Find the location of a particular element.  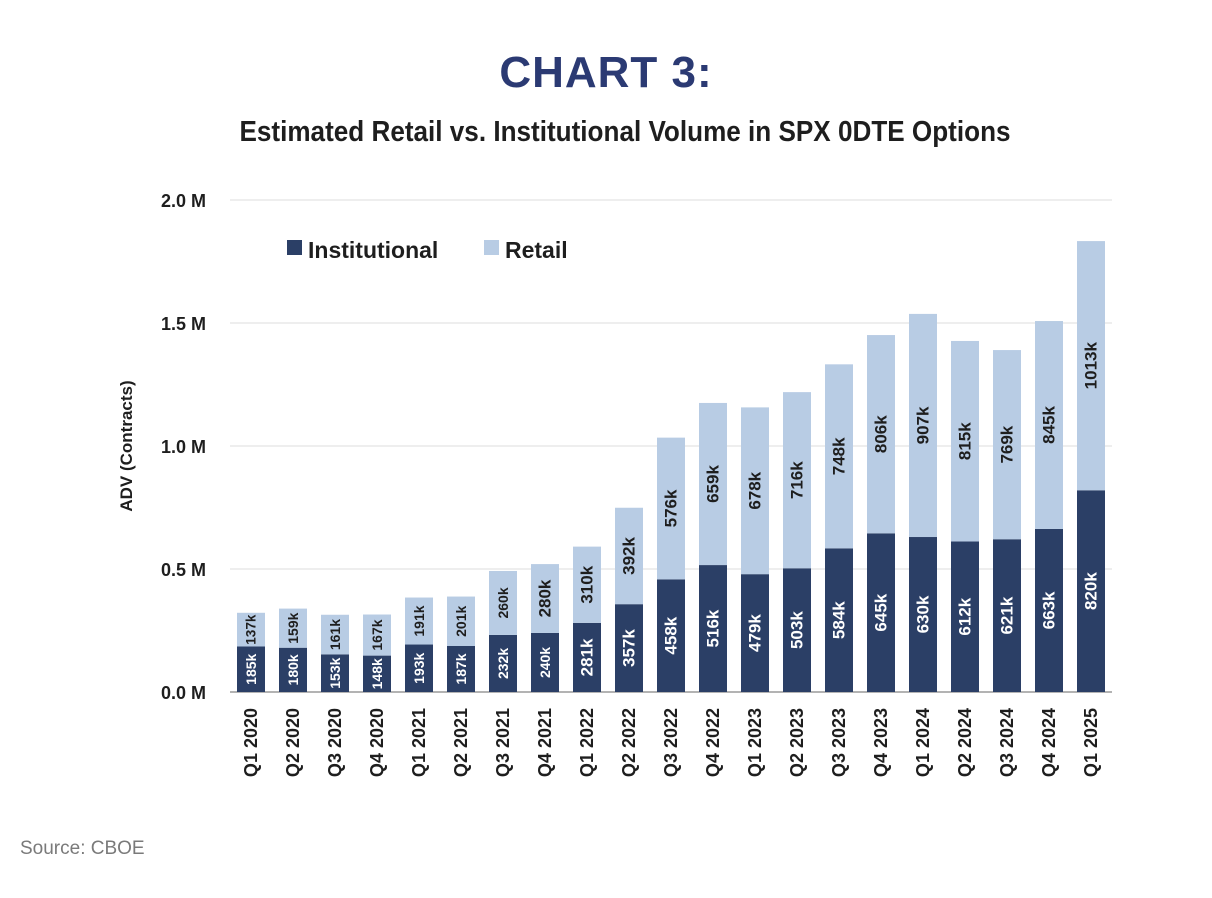

data-label-retail: 678k is located at coordinates (755, 490).